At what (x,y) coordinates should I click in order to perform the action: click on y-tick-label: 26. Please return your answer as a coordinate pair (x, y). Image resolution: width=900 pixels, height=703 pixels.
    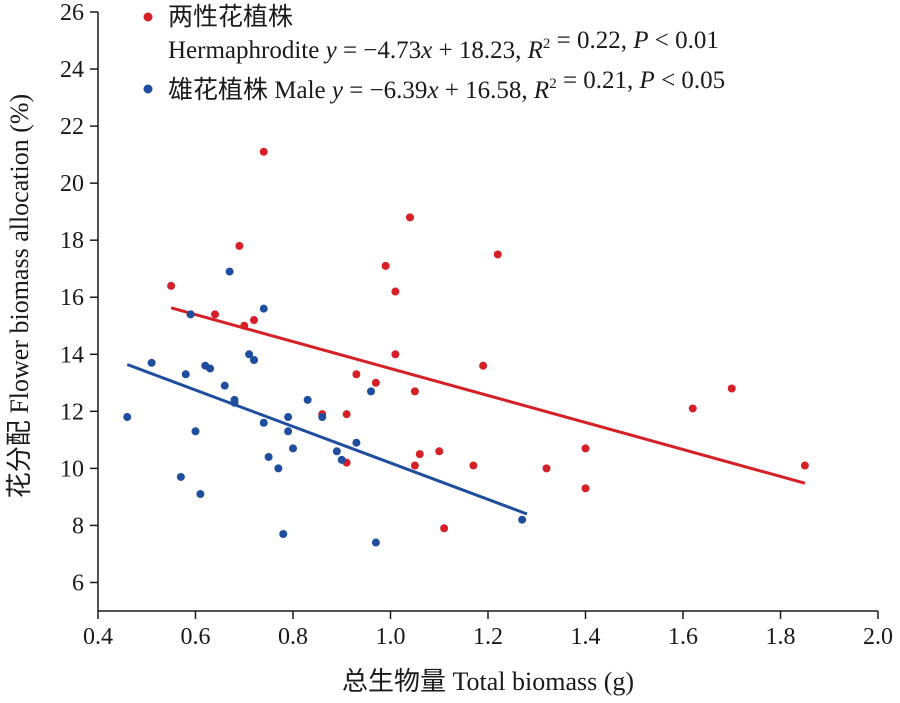
    Looking at the image, I should click on (72, 13).